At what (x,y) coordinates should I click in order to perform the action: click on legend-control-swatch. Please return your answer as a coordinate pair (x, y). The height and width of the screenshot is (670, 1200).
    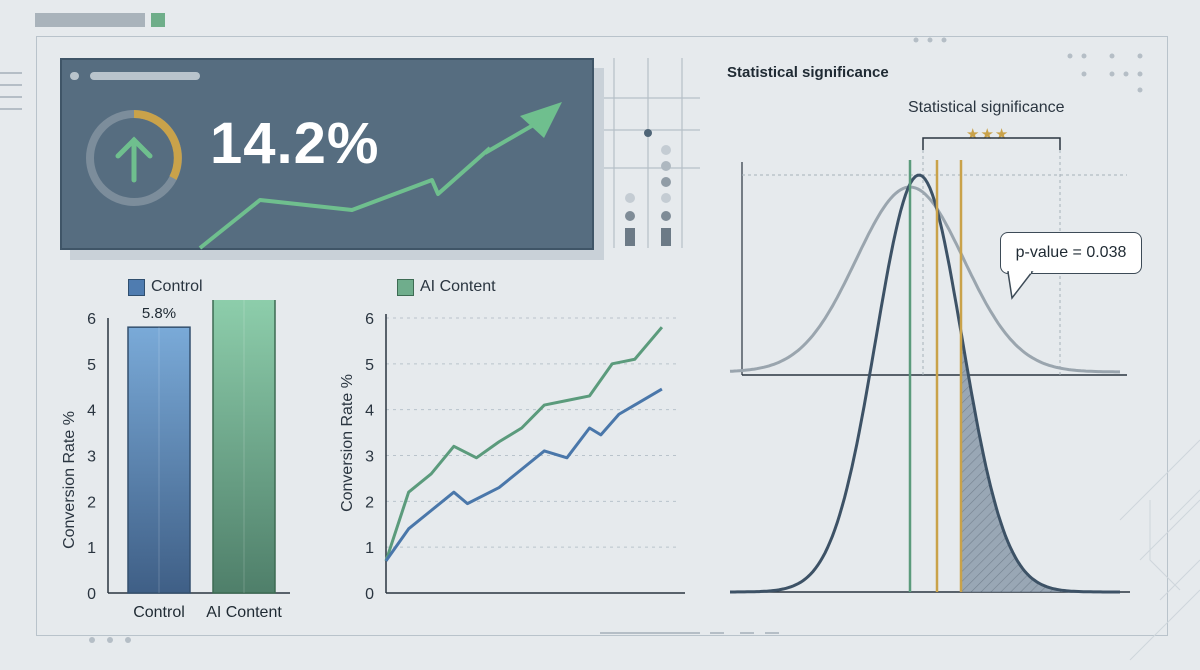
    Looking at the image, I should click on (136, 287).